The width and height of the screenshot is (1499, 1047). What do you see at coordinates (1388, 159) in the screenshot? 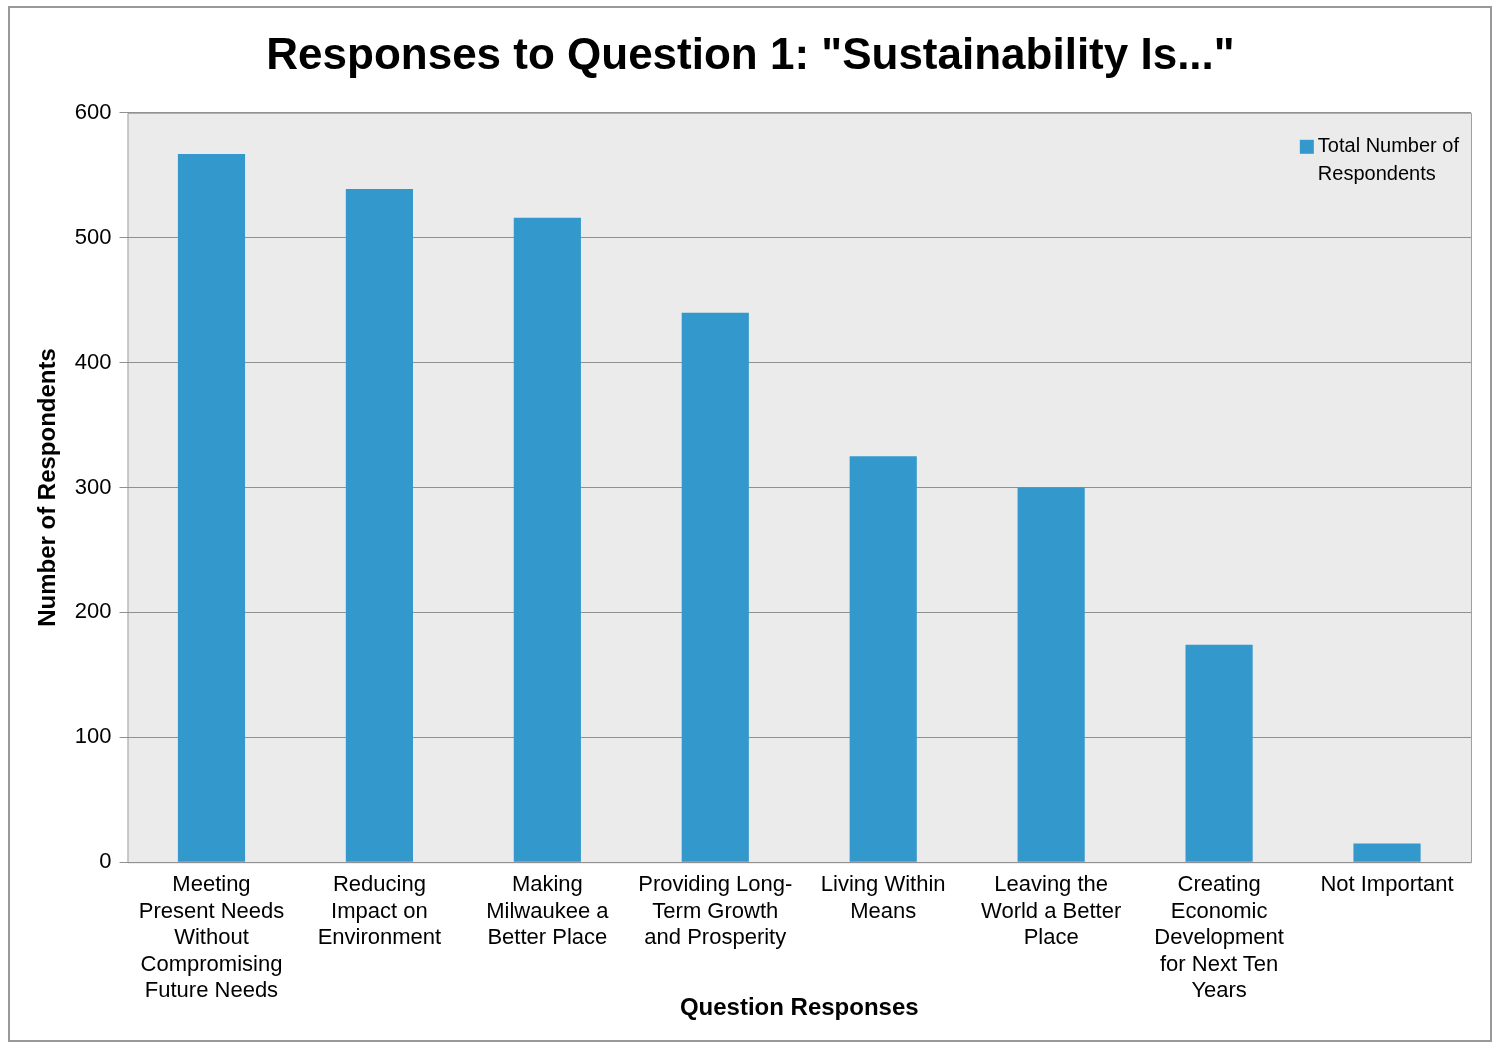
I see `legend-label: Total Number of Respondents` at bounding box center [1388, 159].